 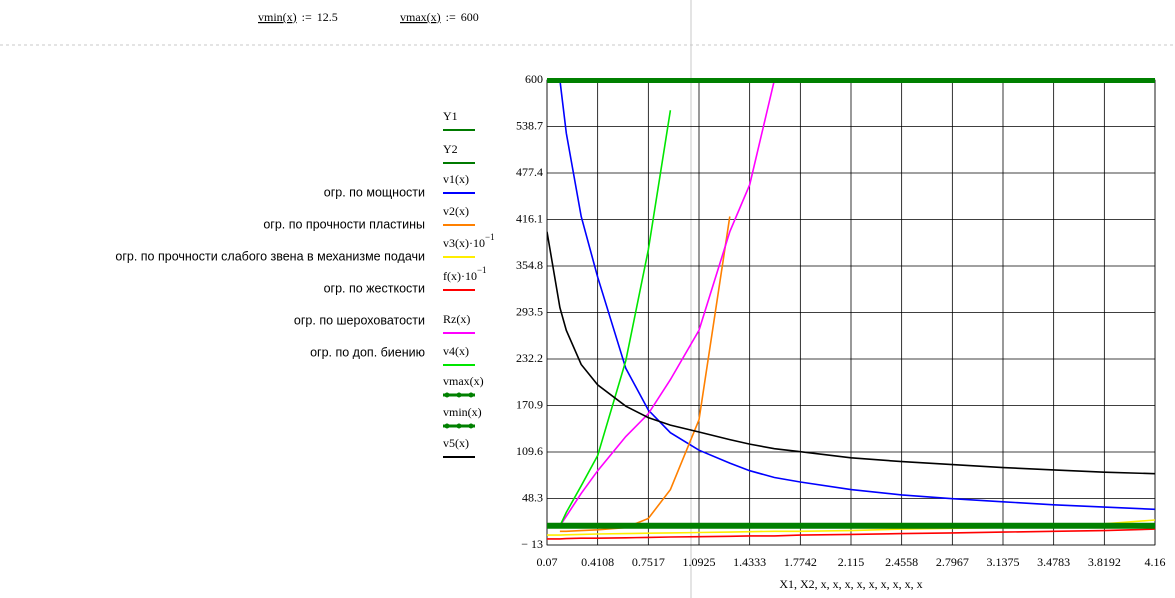 I want to click on legend-label: vmax(x), so click(x=463, y=381).